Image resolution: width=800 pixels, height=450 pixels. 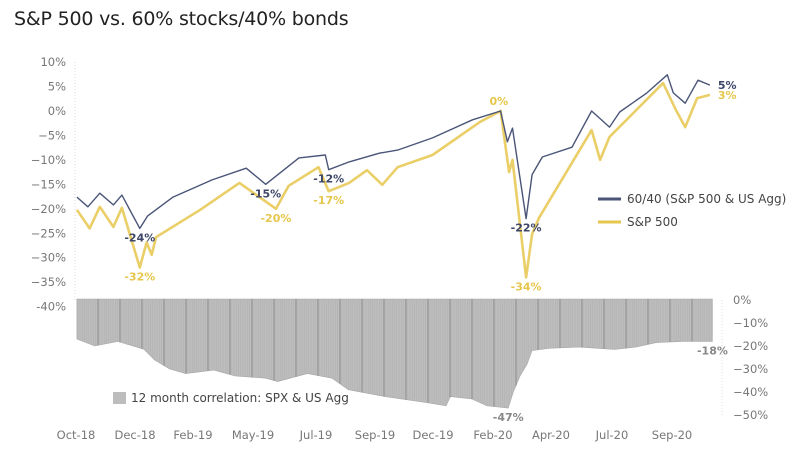 I want to click on y-tick-label: 10%, so click(x=53, y=62).